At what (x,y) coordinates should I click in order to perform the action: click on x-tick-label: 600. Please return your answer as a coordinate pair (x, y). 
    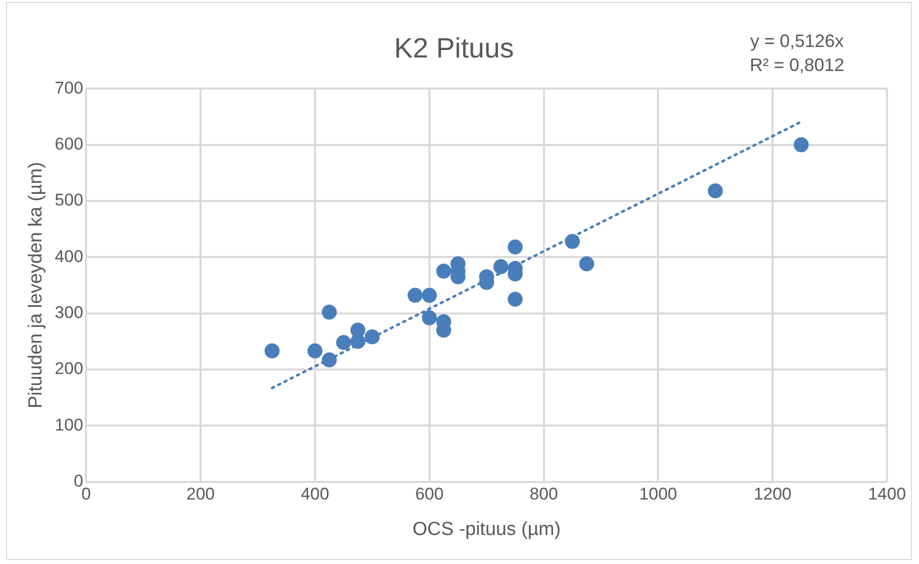
    Looking at the image, I should click on (429, 494).